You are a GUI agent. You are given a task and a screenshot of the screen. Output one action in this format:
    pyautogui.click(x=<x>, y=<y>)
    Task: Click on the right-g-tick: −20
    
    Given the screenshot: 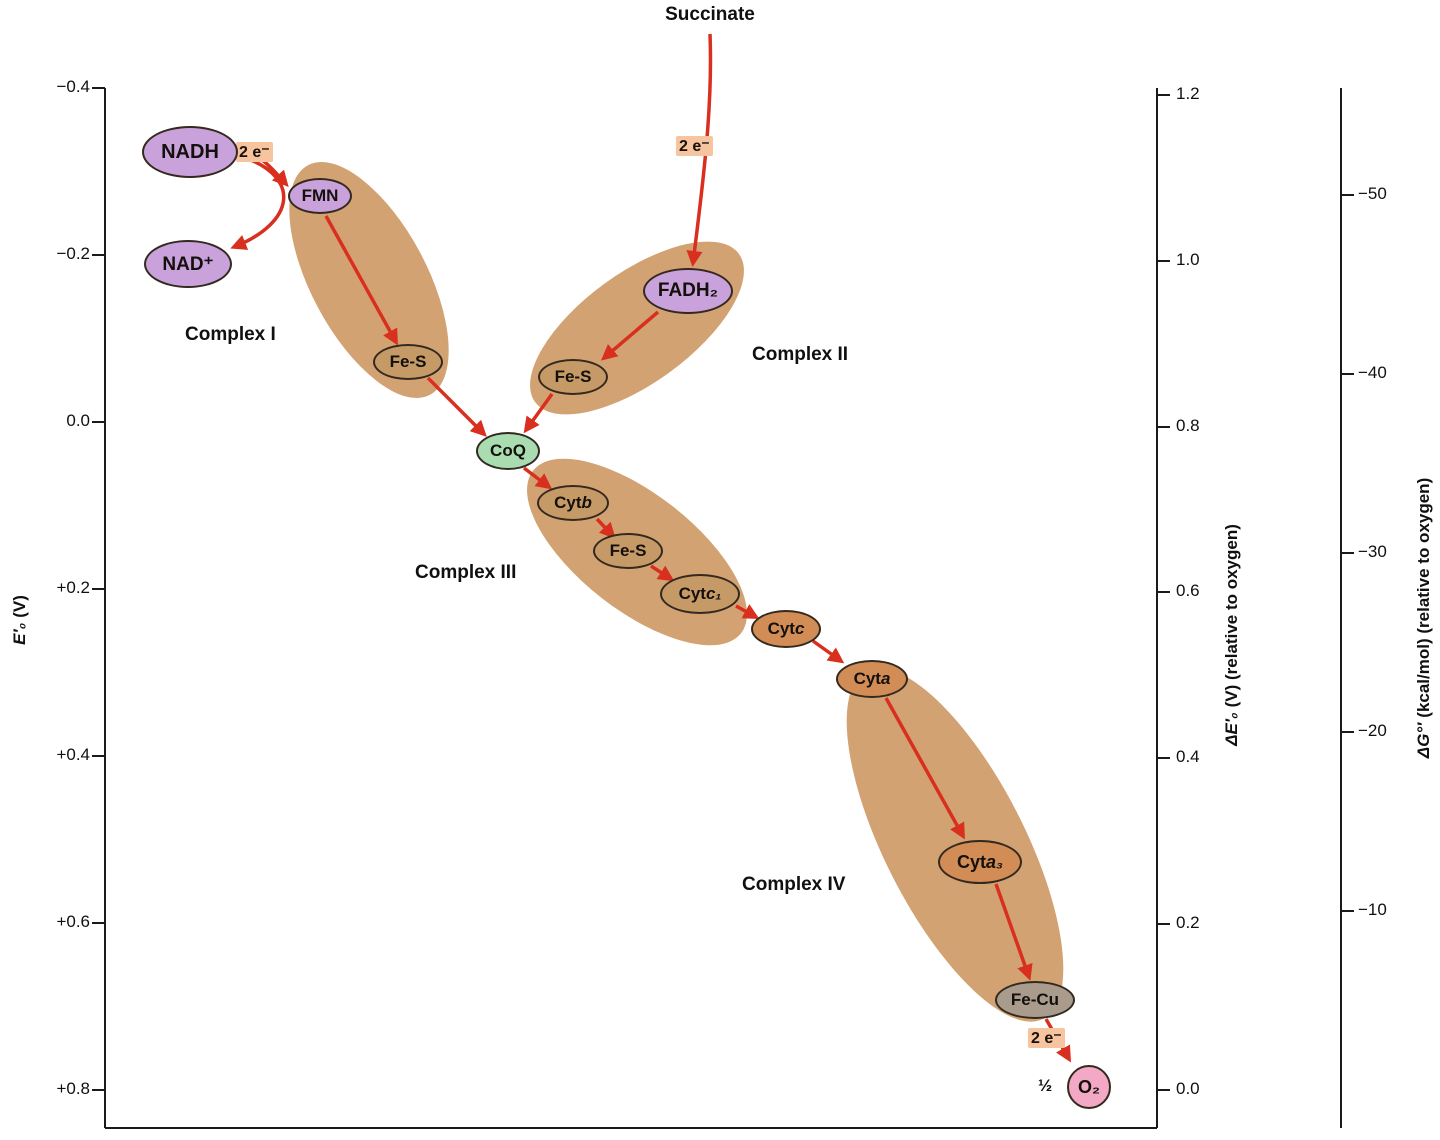 What is the action you would take?
    pyautogui.click(x=1372, y=730)
    